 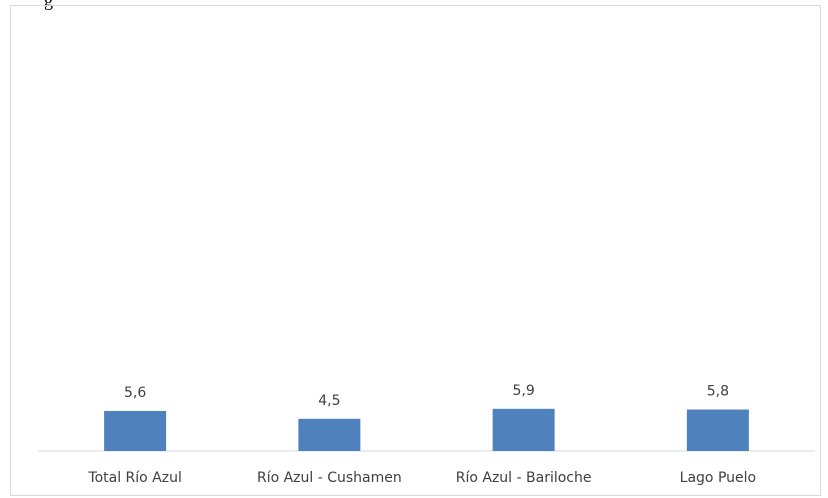 What do you see at coordinates (329, 478) in the screenshot?
I see `x-tick-label: Río Azul - Cushamen` at bounding box center [329, 478].